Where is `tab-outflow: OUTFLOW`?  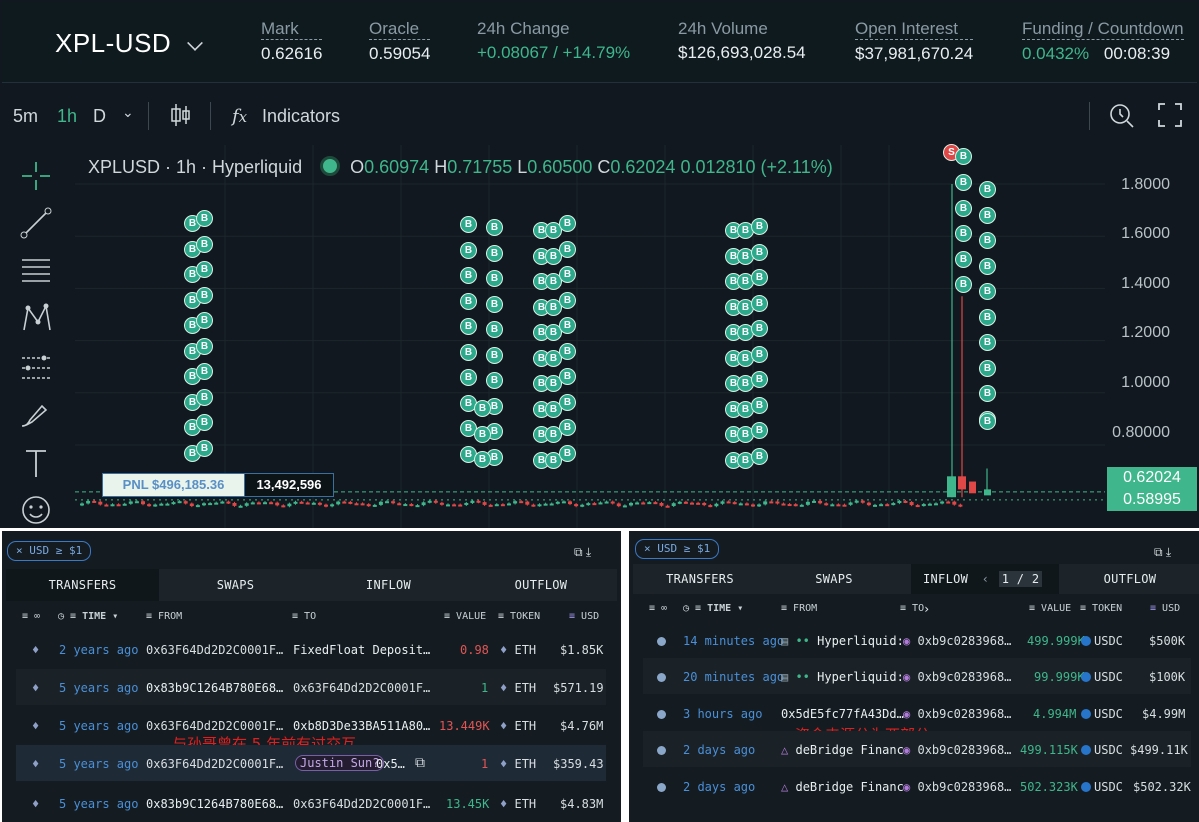
tab-outflow: OUTFLOW is located at coordinates (541, 585).